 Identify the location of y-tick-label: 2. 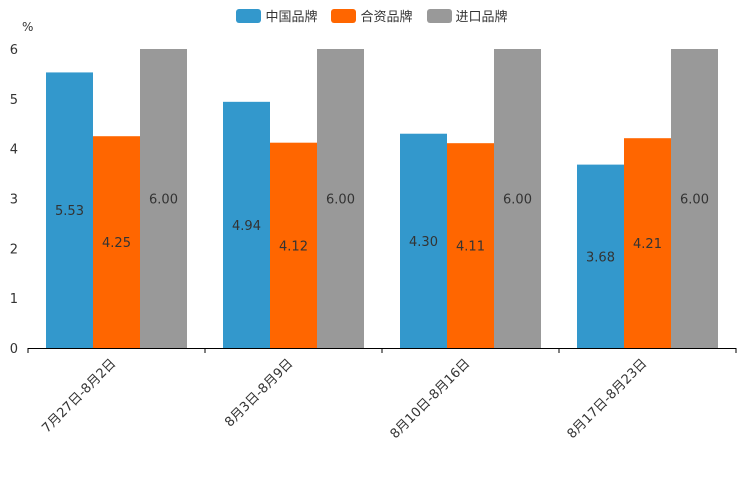
(14, 249).